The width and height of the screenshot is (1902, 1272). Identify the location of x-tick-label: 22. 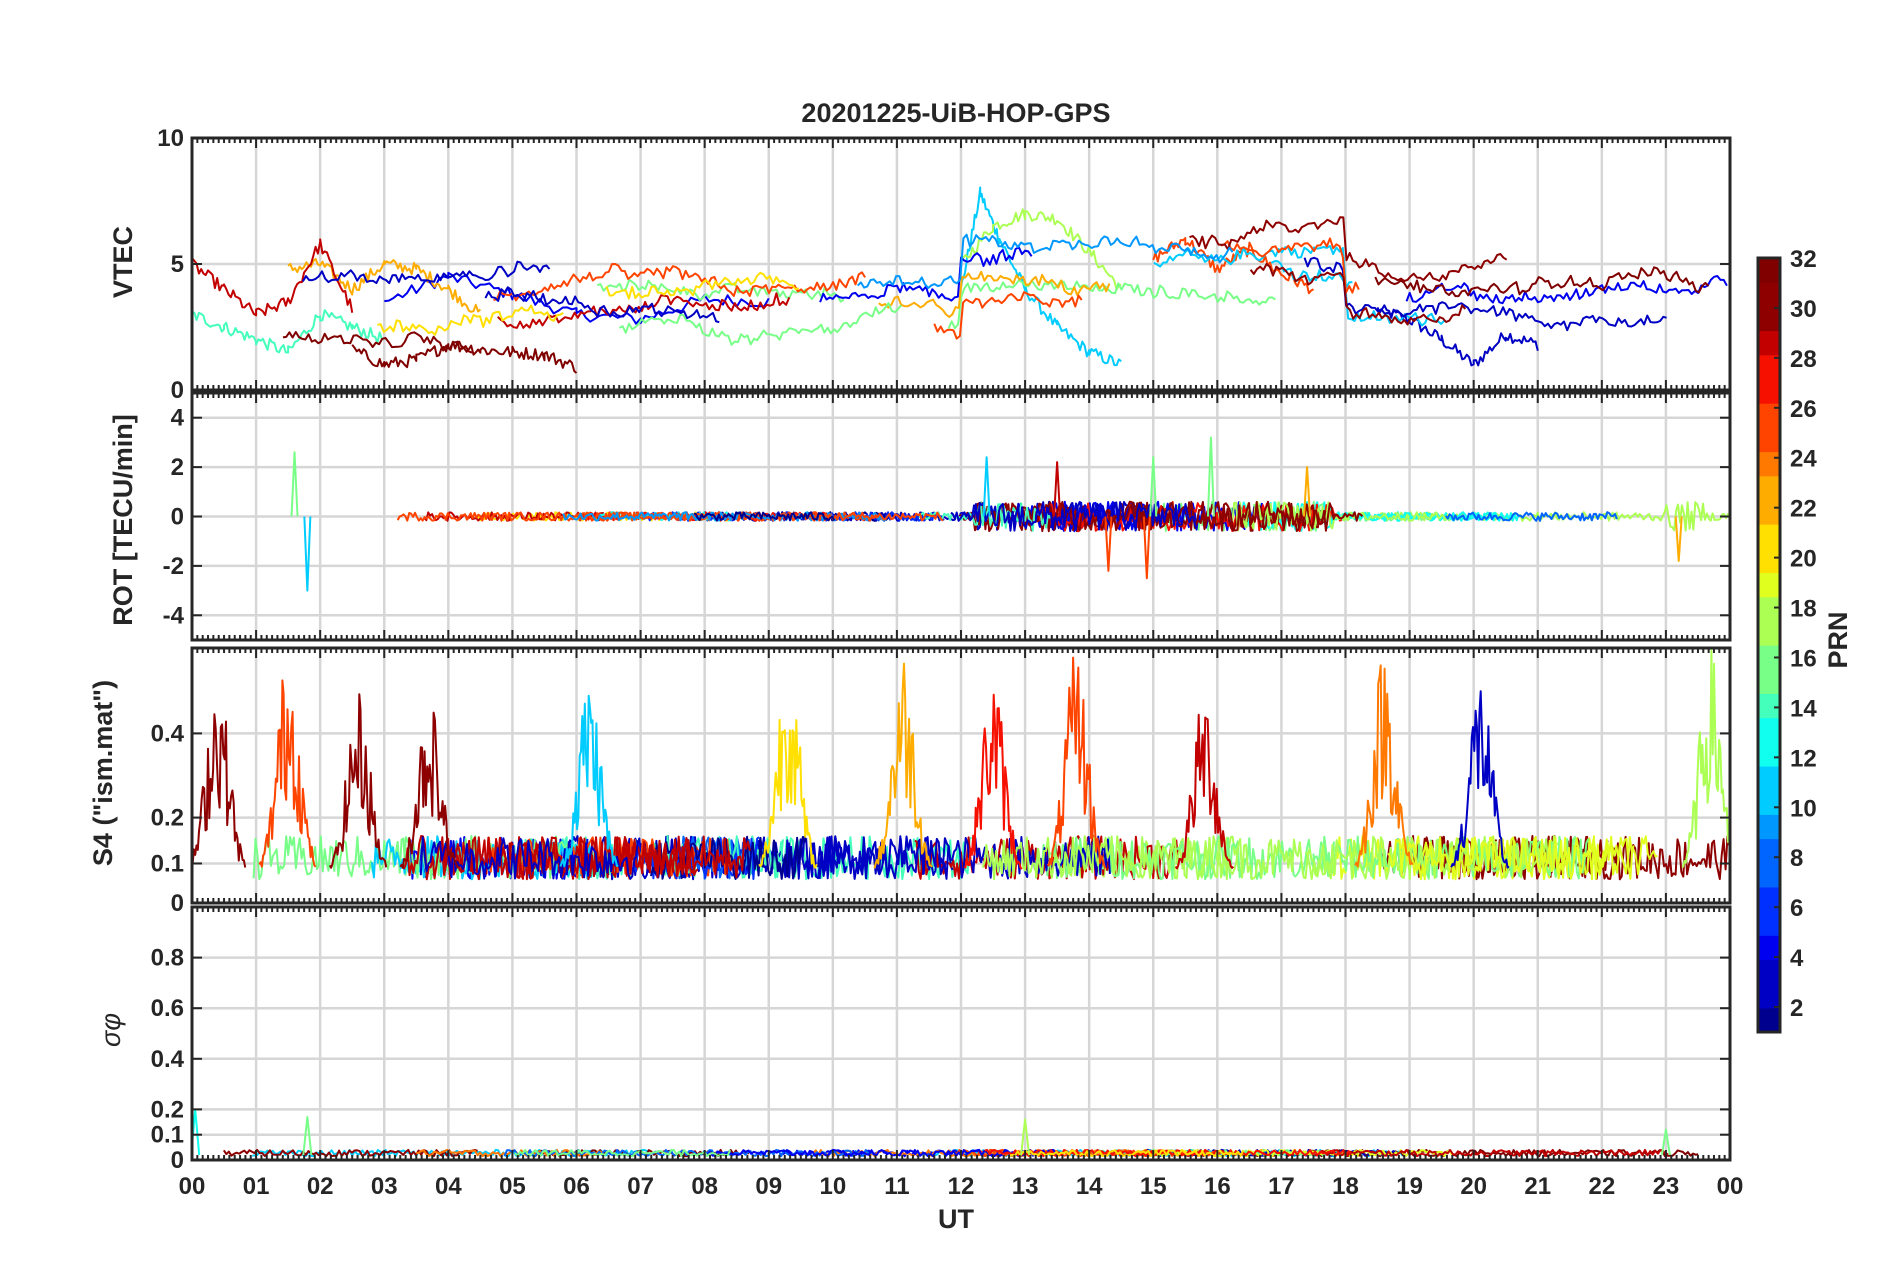
(1601, 1186).